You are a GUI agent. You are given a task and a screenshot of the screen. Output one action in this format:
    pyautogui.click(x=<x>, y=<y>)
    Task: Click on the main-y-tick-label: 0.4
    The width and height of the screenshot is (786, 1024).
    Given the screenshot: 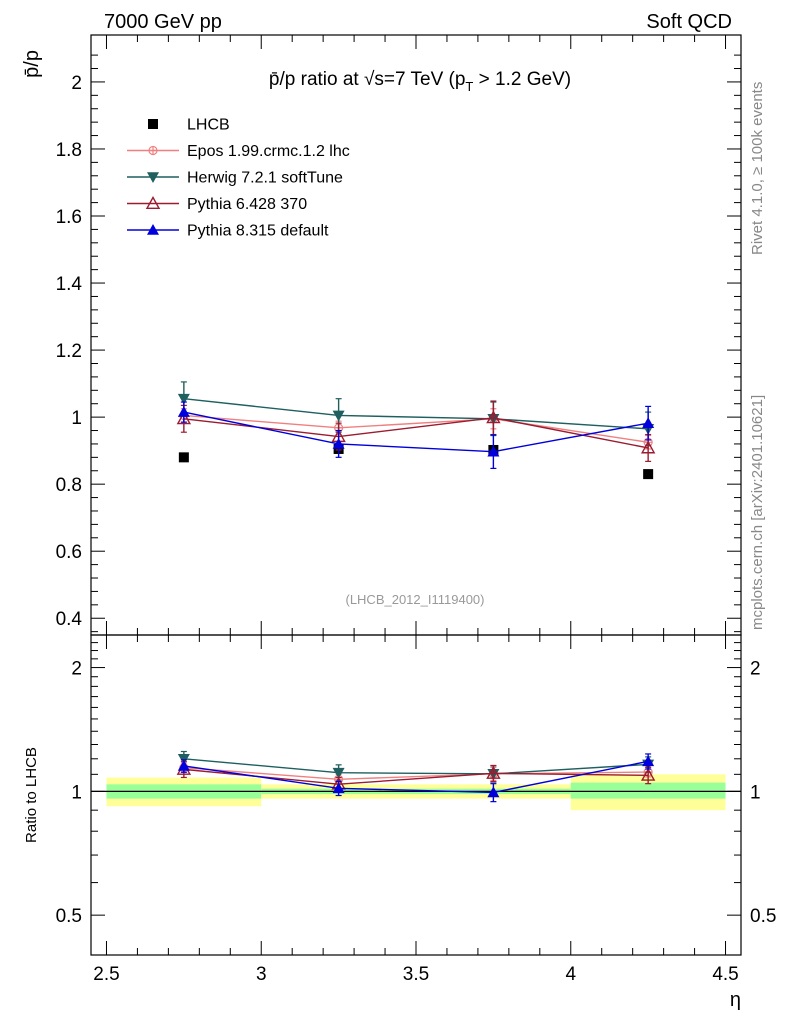 What is the action you would take?
    pyautogui.click(x=69, y=619)
    